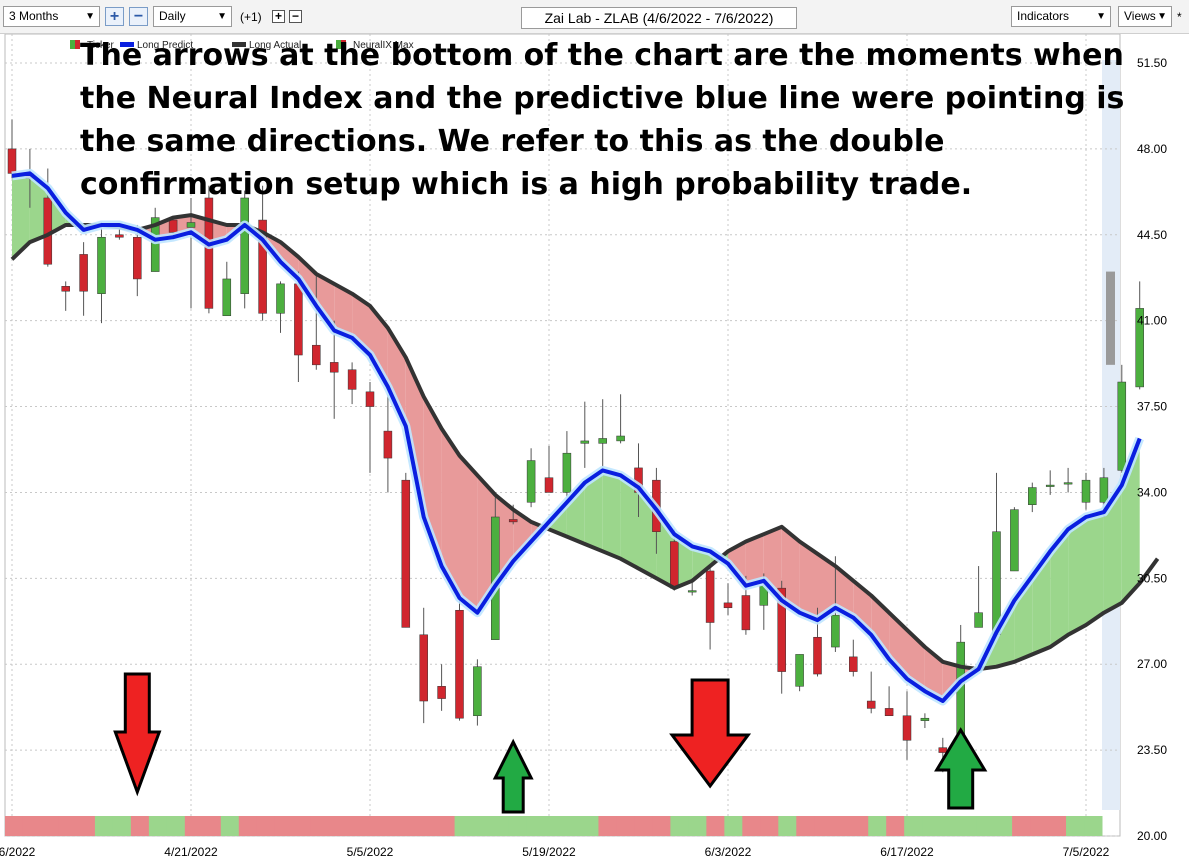 This screenshot has width=1189, height=865. What do you see at coordinates (34, 16) in the screenshot?
I see `range-value: 3 Months` at bounding box center [34, 16].